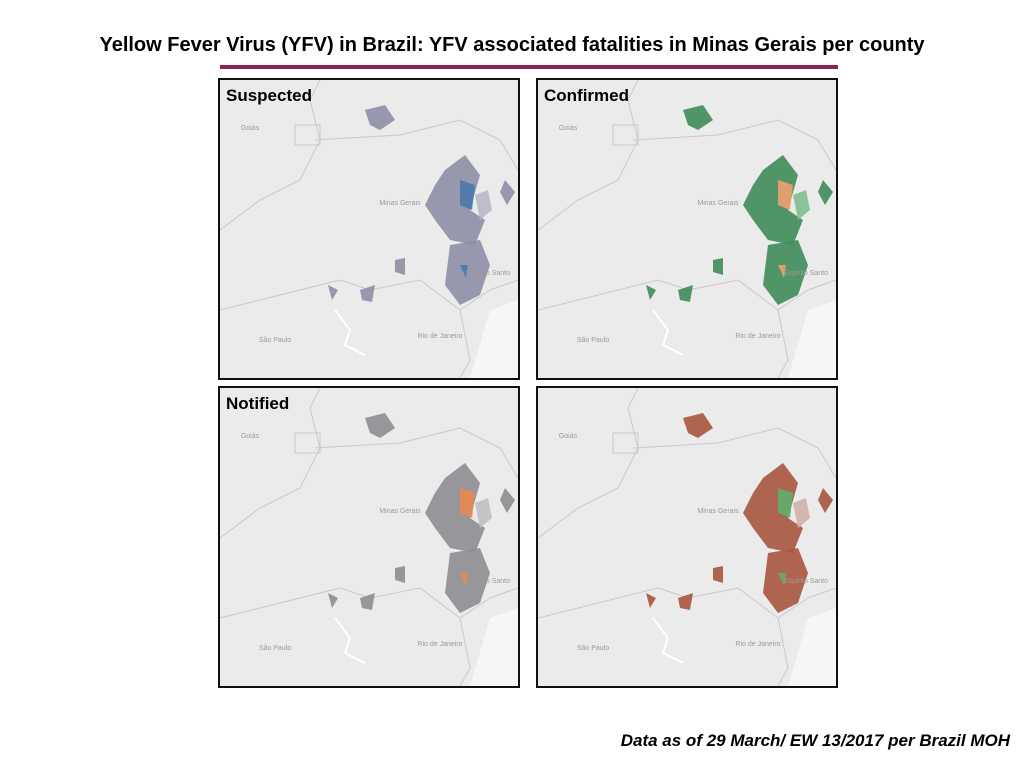 The width and height of the screenshot is (1024, 768). I want to click on panel-label: Suspected, so click(269, 95).